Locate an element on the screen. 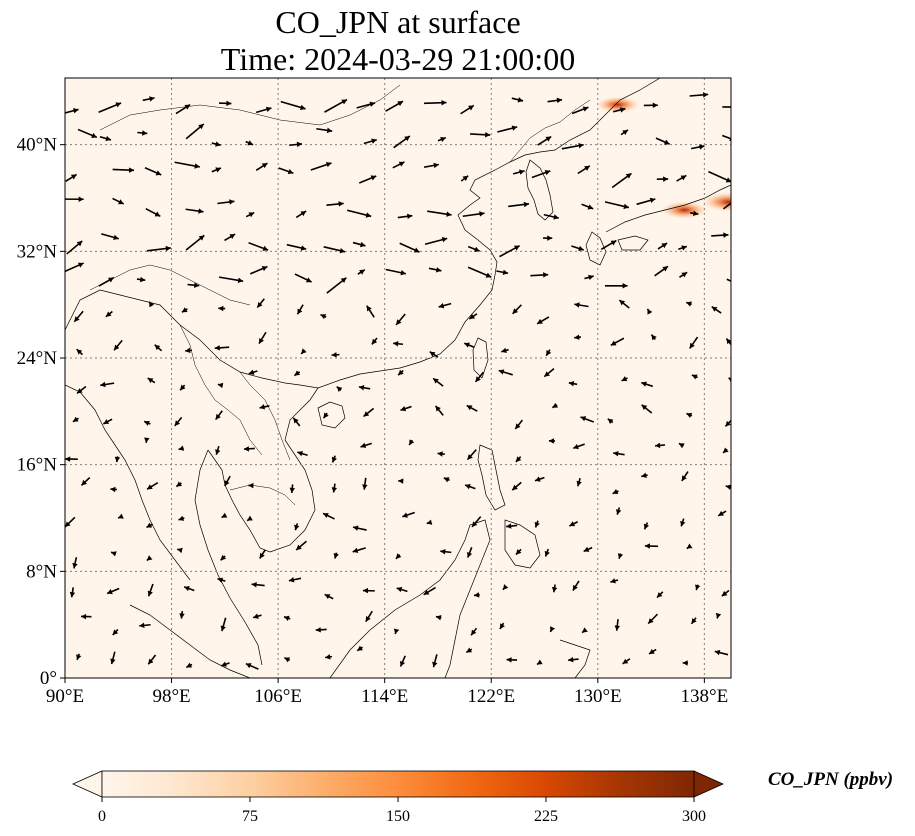 The image size is (915, 836). lat-tick-label: 32°N is located at coordinates (37, 251).